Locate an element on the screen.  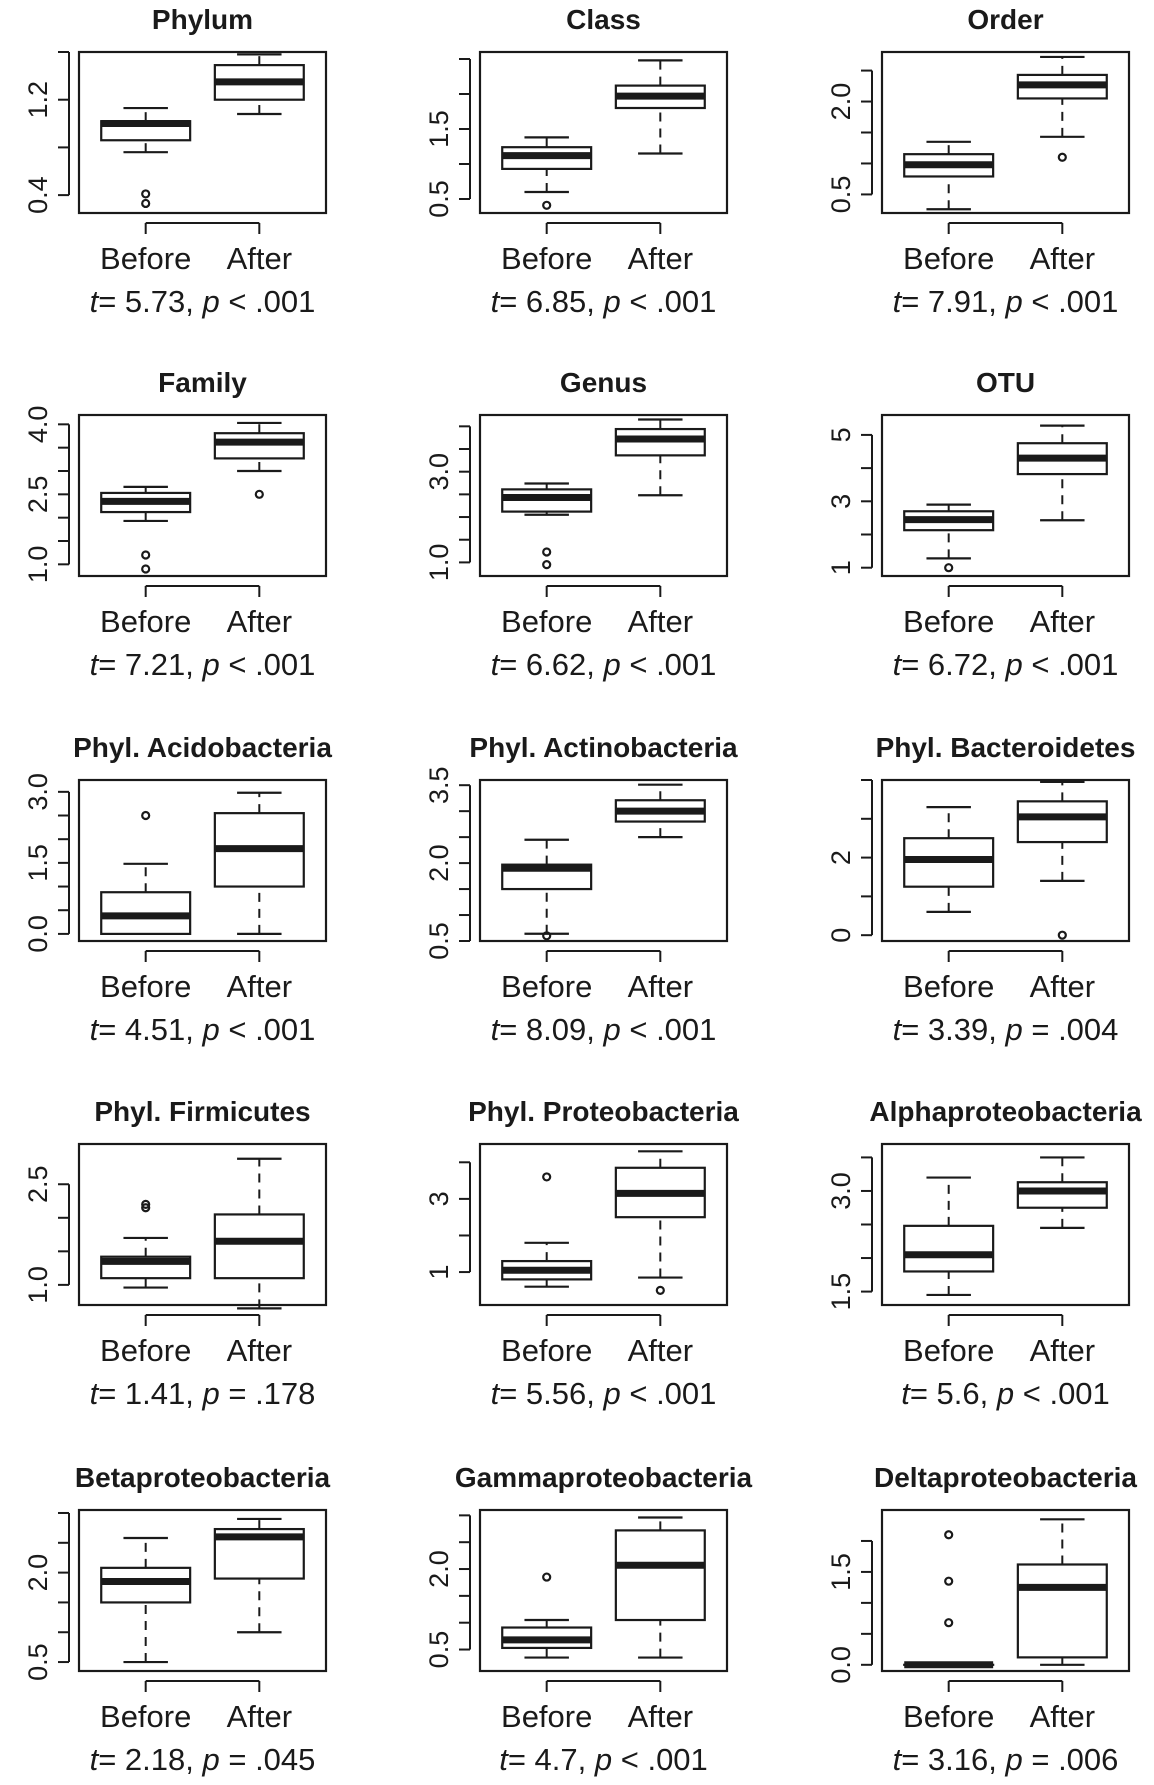
stat-p-value: = .178 is located at coordinates (268, 1393).